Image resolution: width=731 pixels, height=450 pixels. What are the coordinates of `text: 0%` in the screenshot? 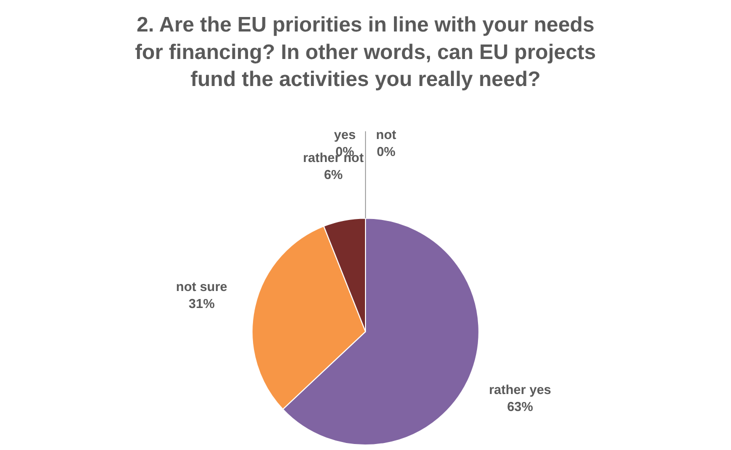 It's located at (386, 151).